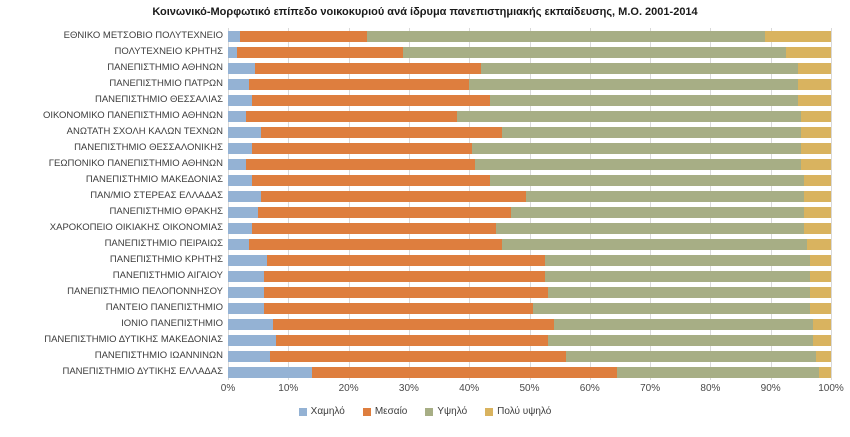 The height and width of the screenshot is (437, 850). I want to click on category-label: ΠΑΝΕΠΙΣΤΗΜΙΟ ΔΥΤΙΚΗΣ ΕΛΛΑΔΑΣ, so click(142, 371).